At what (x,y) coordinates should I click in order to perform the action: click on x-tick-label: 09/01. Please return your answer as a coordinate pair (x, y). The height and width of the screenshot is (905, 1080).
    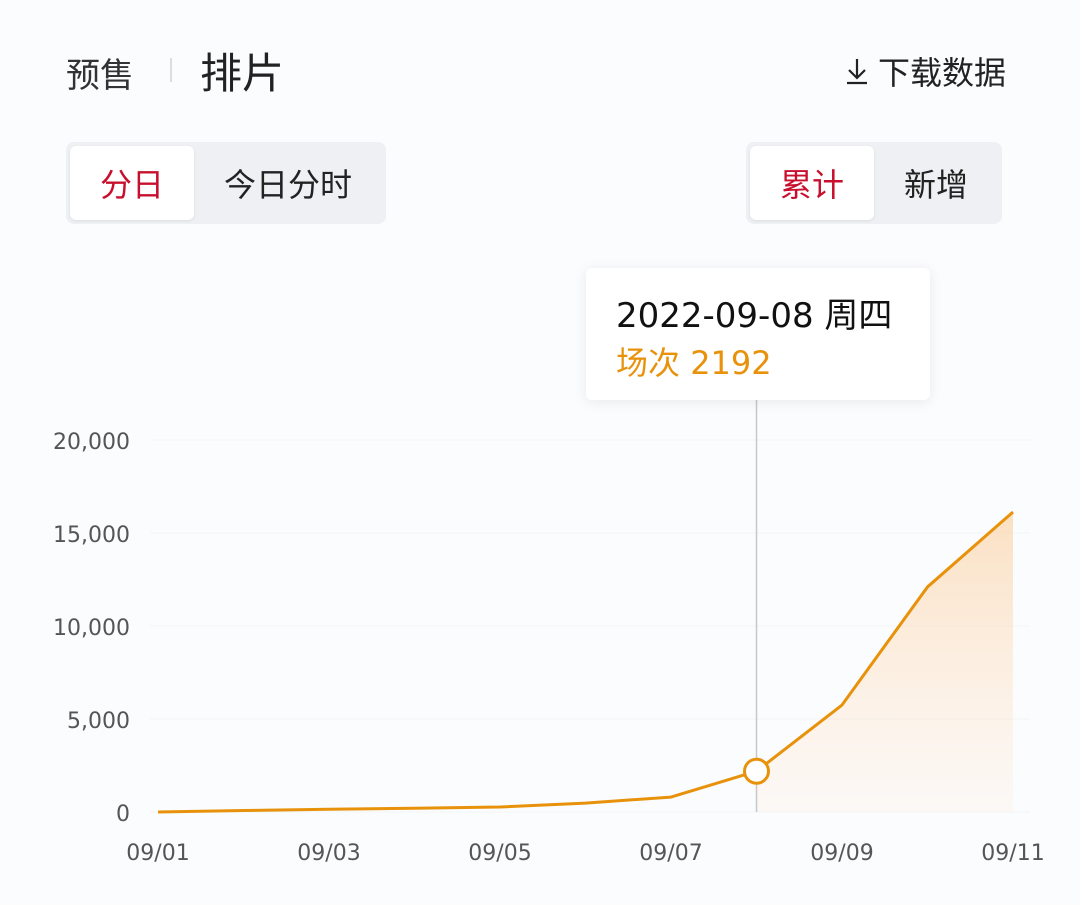
    Looking at the image, I should click on (157, 853).